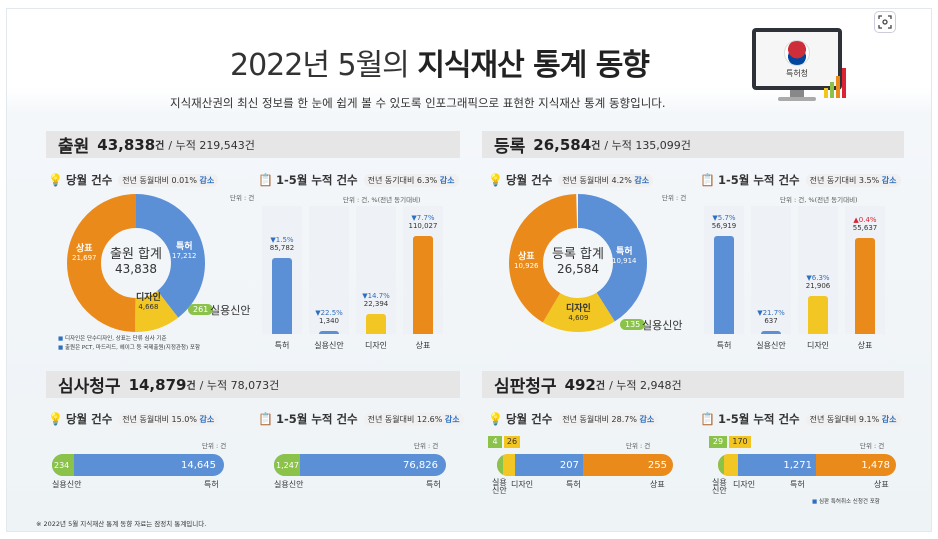  Describe the element at coordinates (282, 295) in the screenshot. I see `bar-특허` at that location.